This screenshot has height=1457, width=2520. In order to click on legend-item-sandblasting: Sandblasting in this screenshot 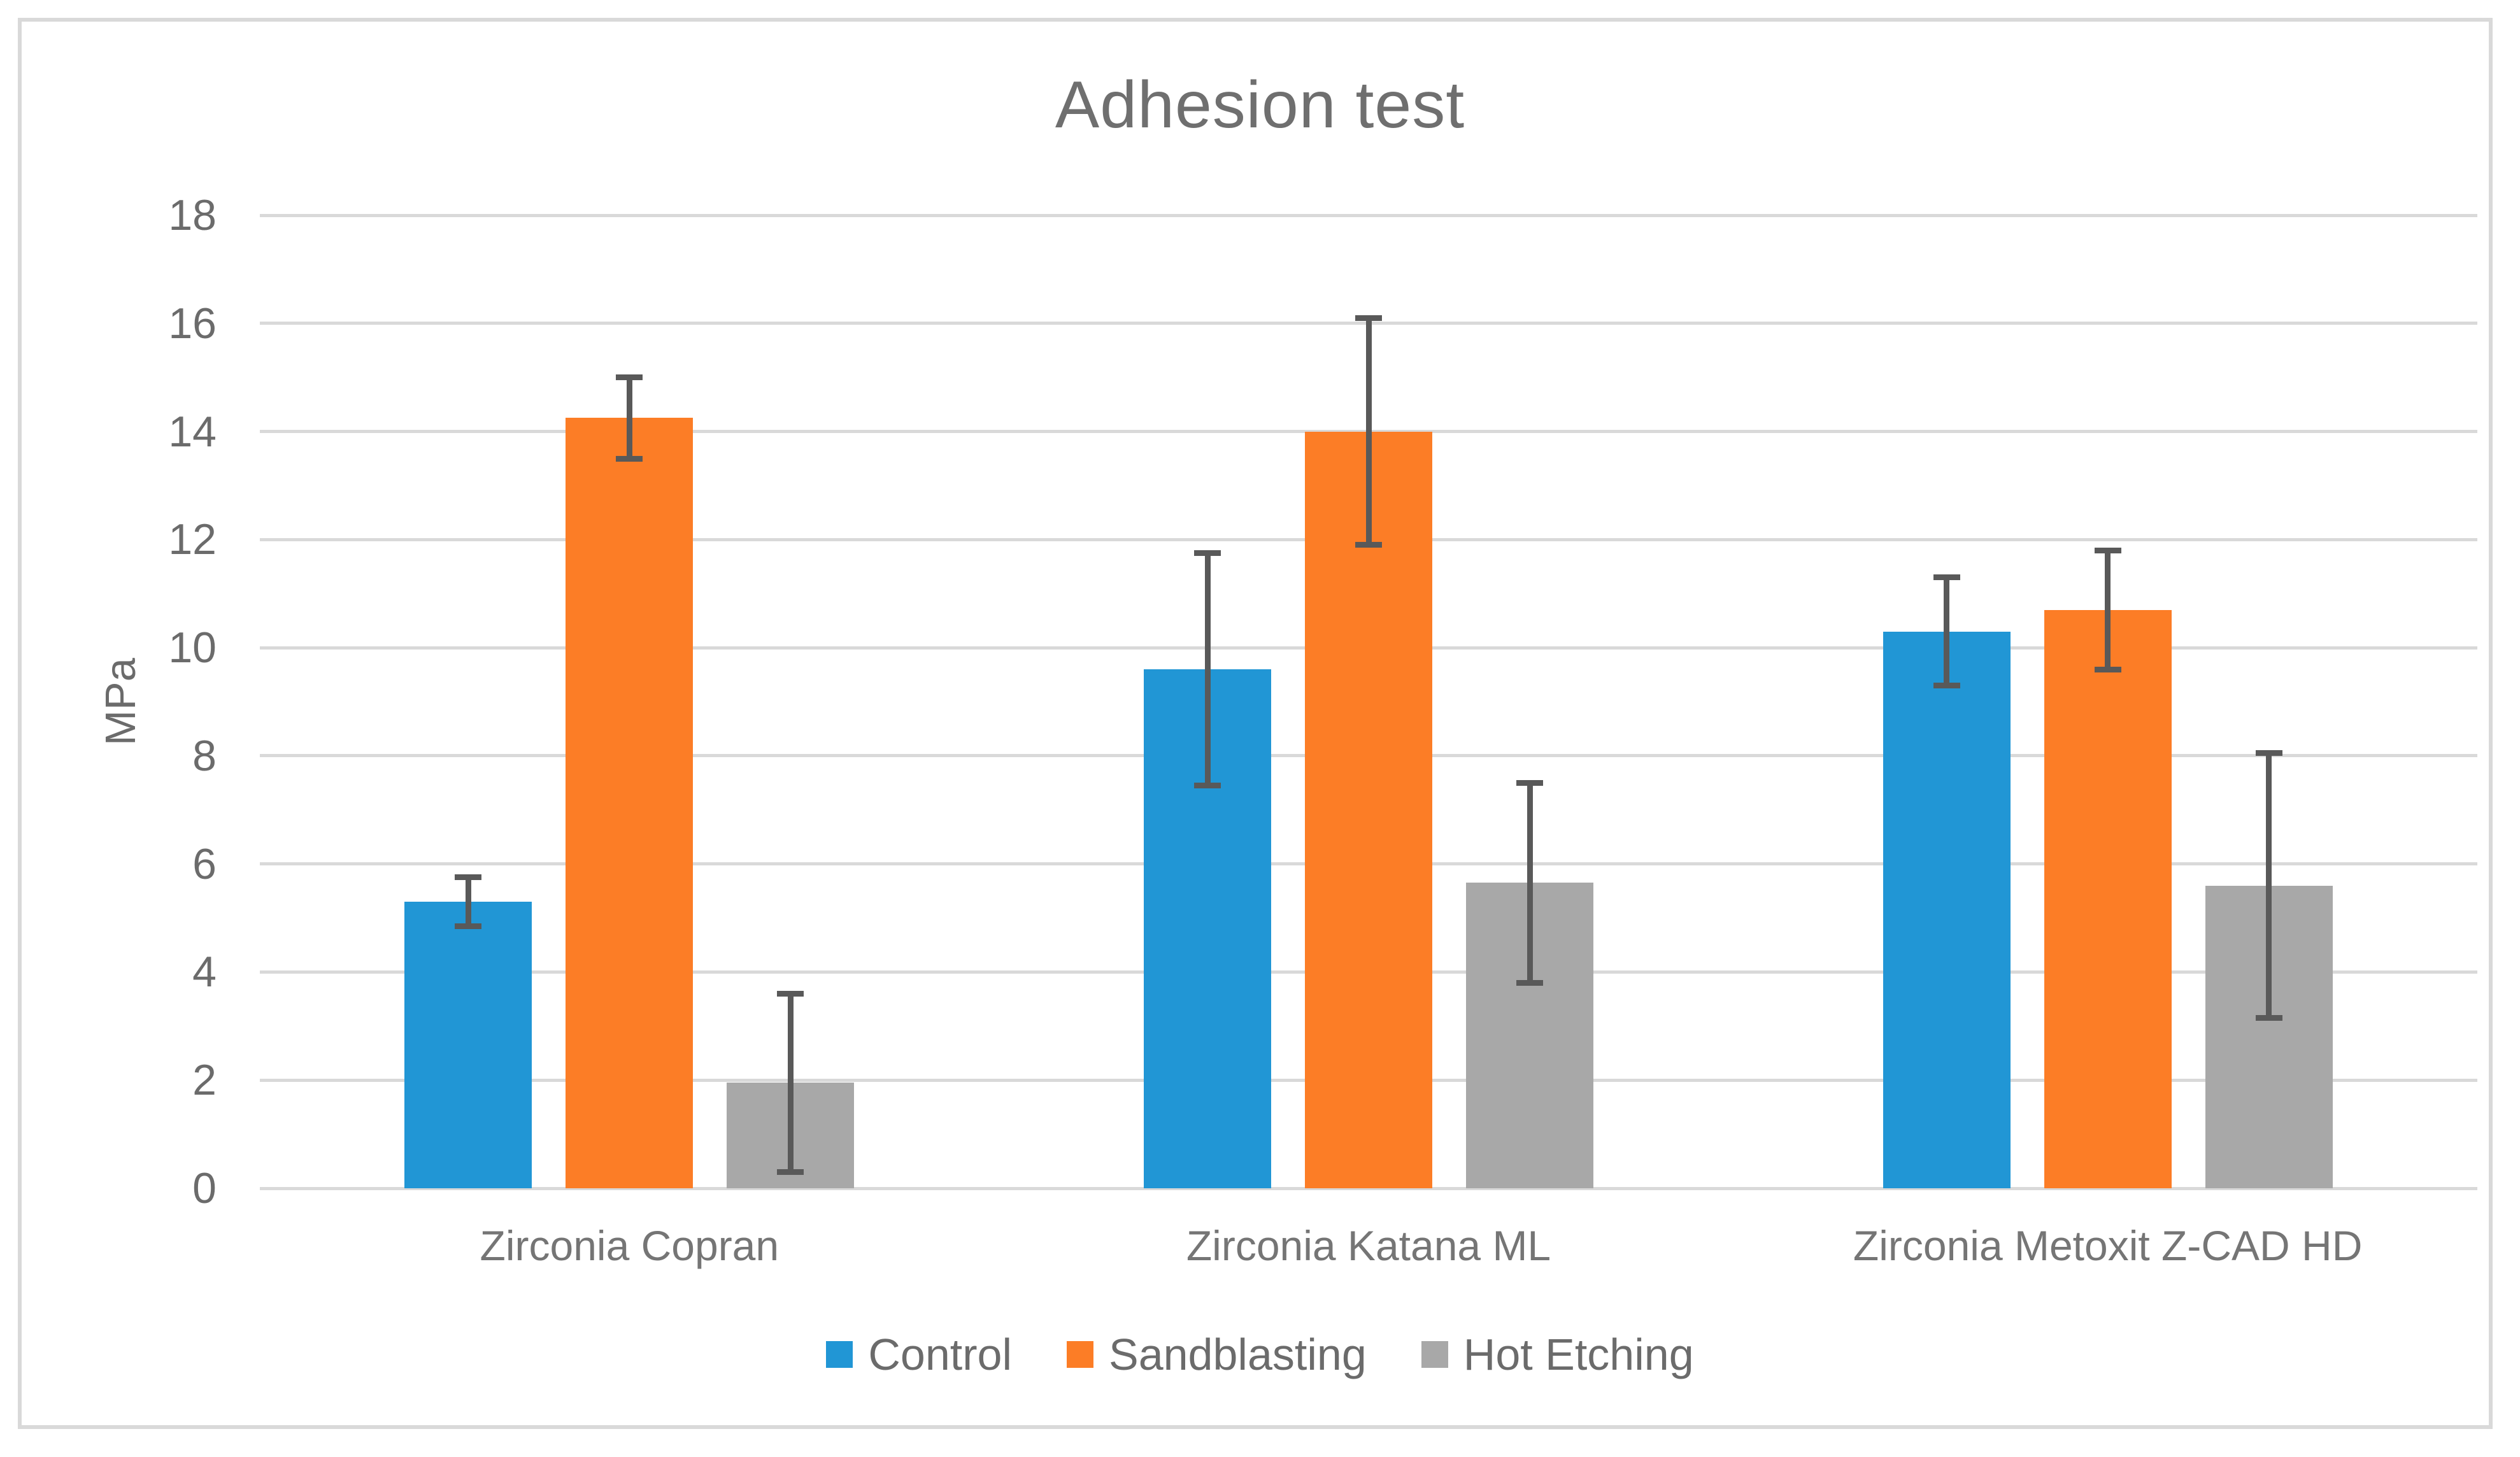, I will do `click(1217, 1354)`.